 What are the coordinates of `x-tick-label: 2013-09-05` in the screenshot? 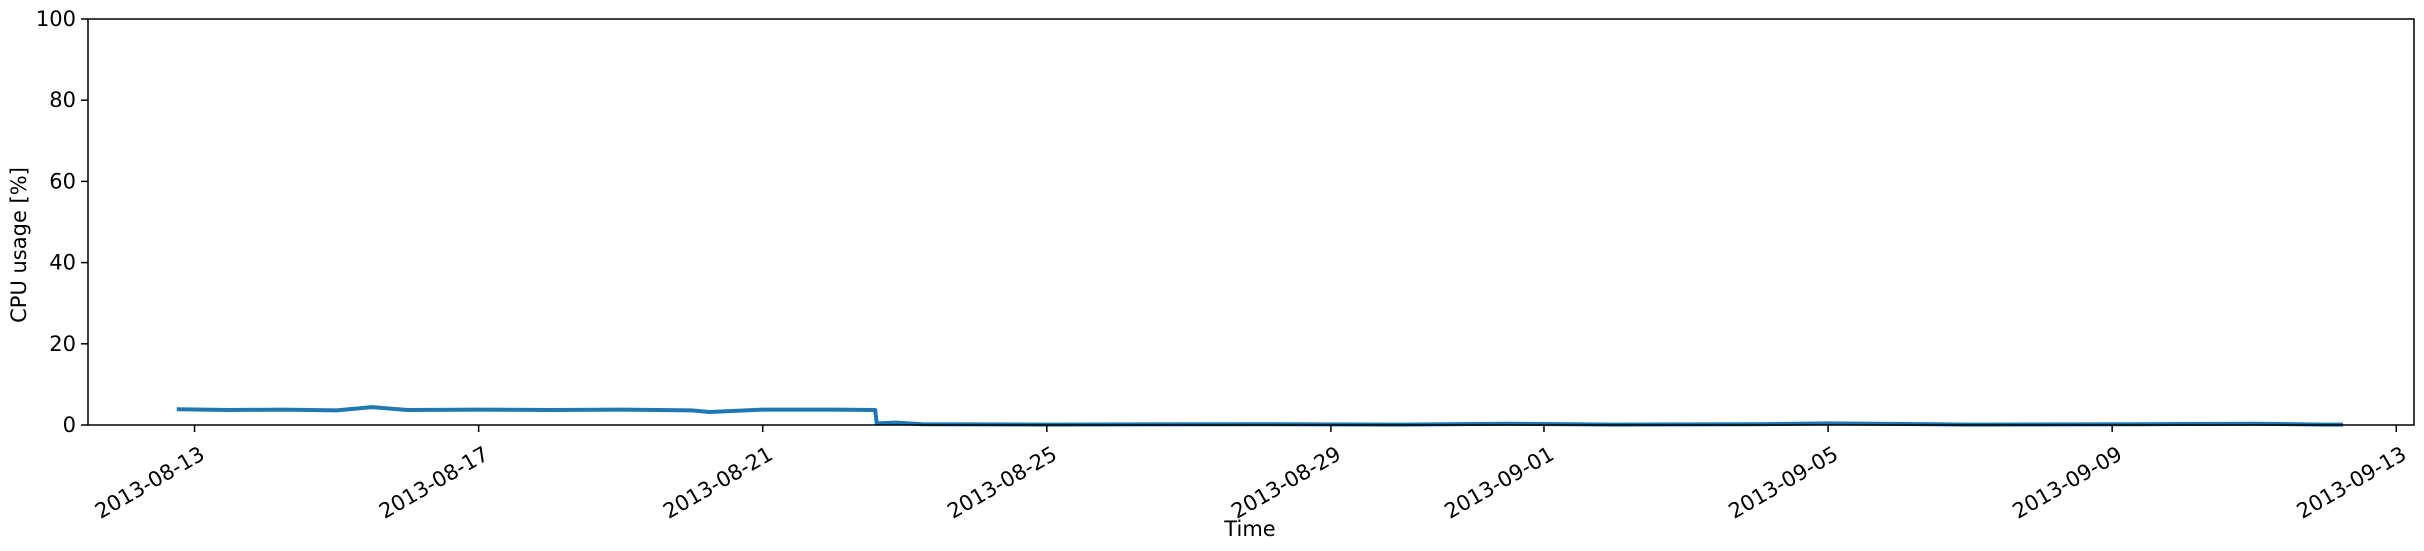 It's located at (1783, 483).